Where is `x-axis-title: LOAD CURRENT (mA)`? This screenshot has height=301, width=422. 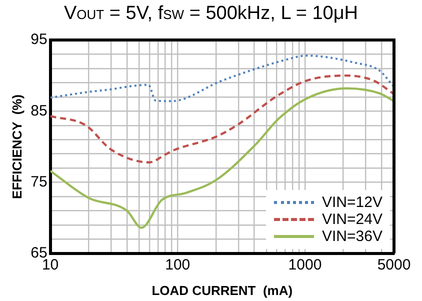 x-axis-title: LOAD CURRENT (mA) is located at coordinates (222, 290).